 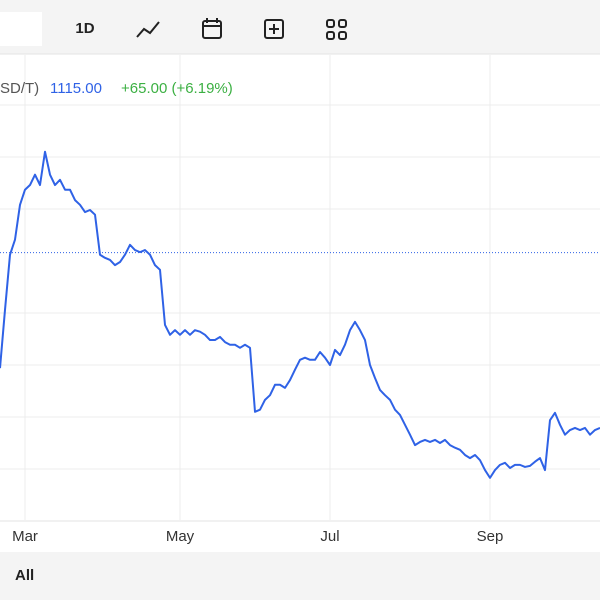 I want to click on x-tick-label: Jul, so click(x=329, y=536).